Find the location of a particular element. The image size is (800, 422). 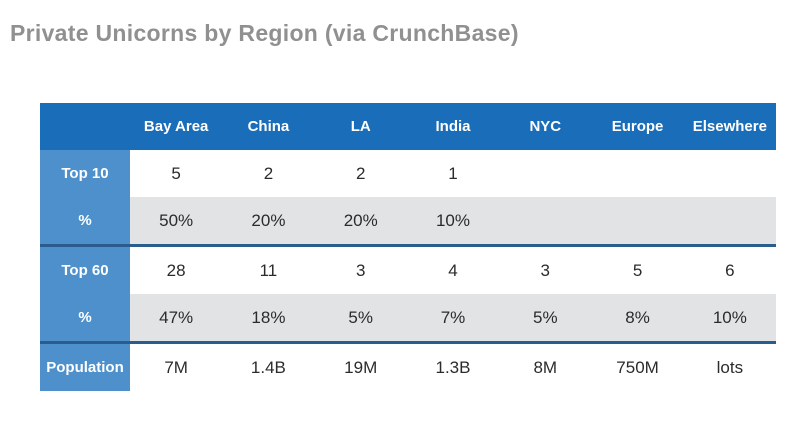

table-cell: 1.4B is located at coordinates (268, 367).